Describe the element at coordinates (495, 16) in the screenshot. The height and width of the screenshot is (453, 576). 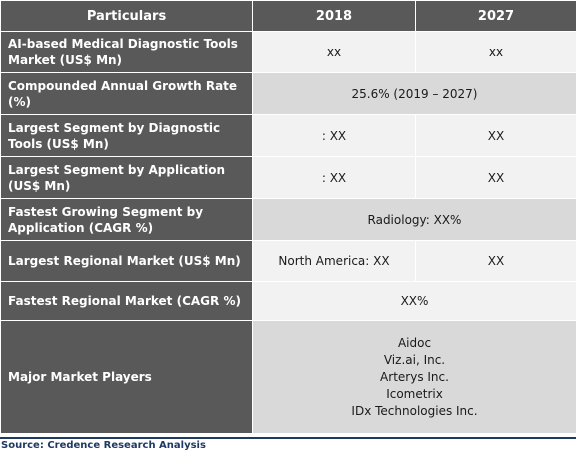
I see `header-year-2027: 2027` at that location.